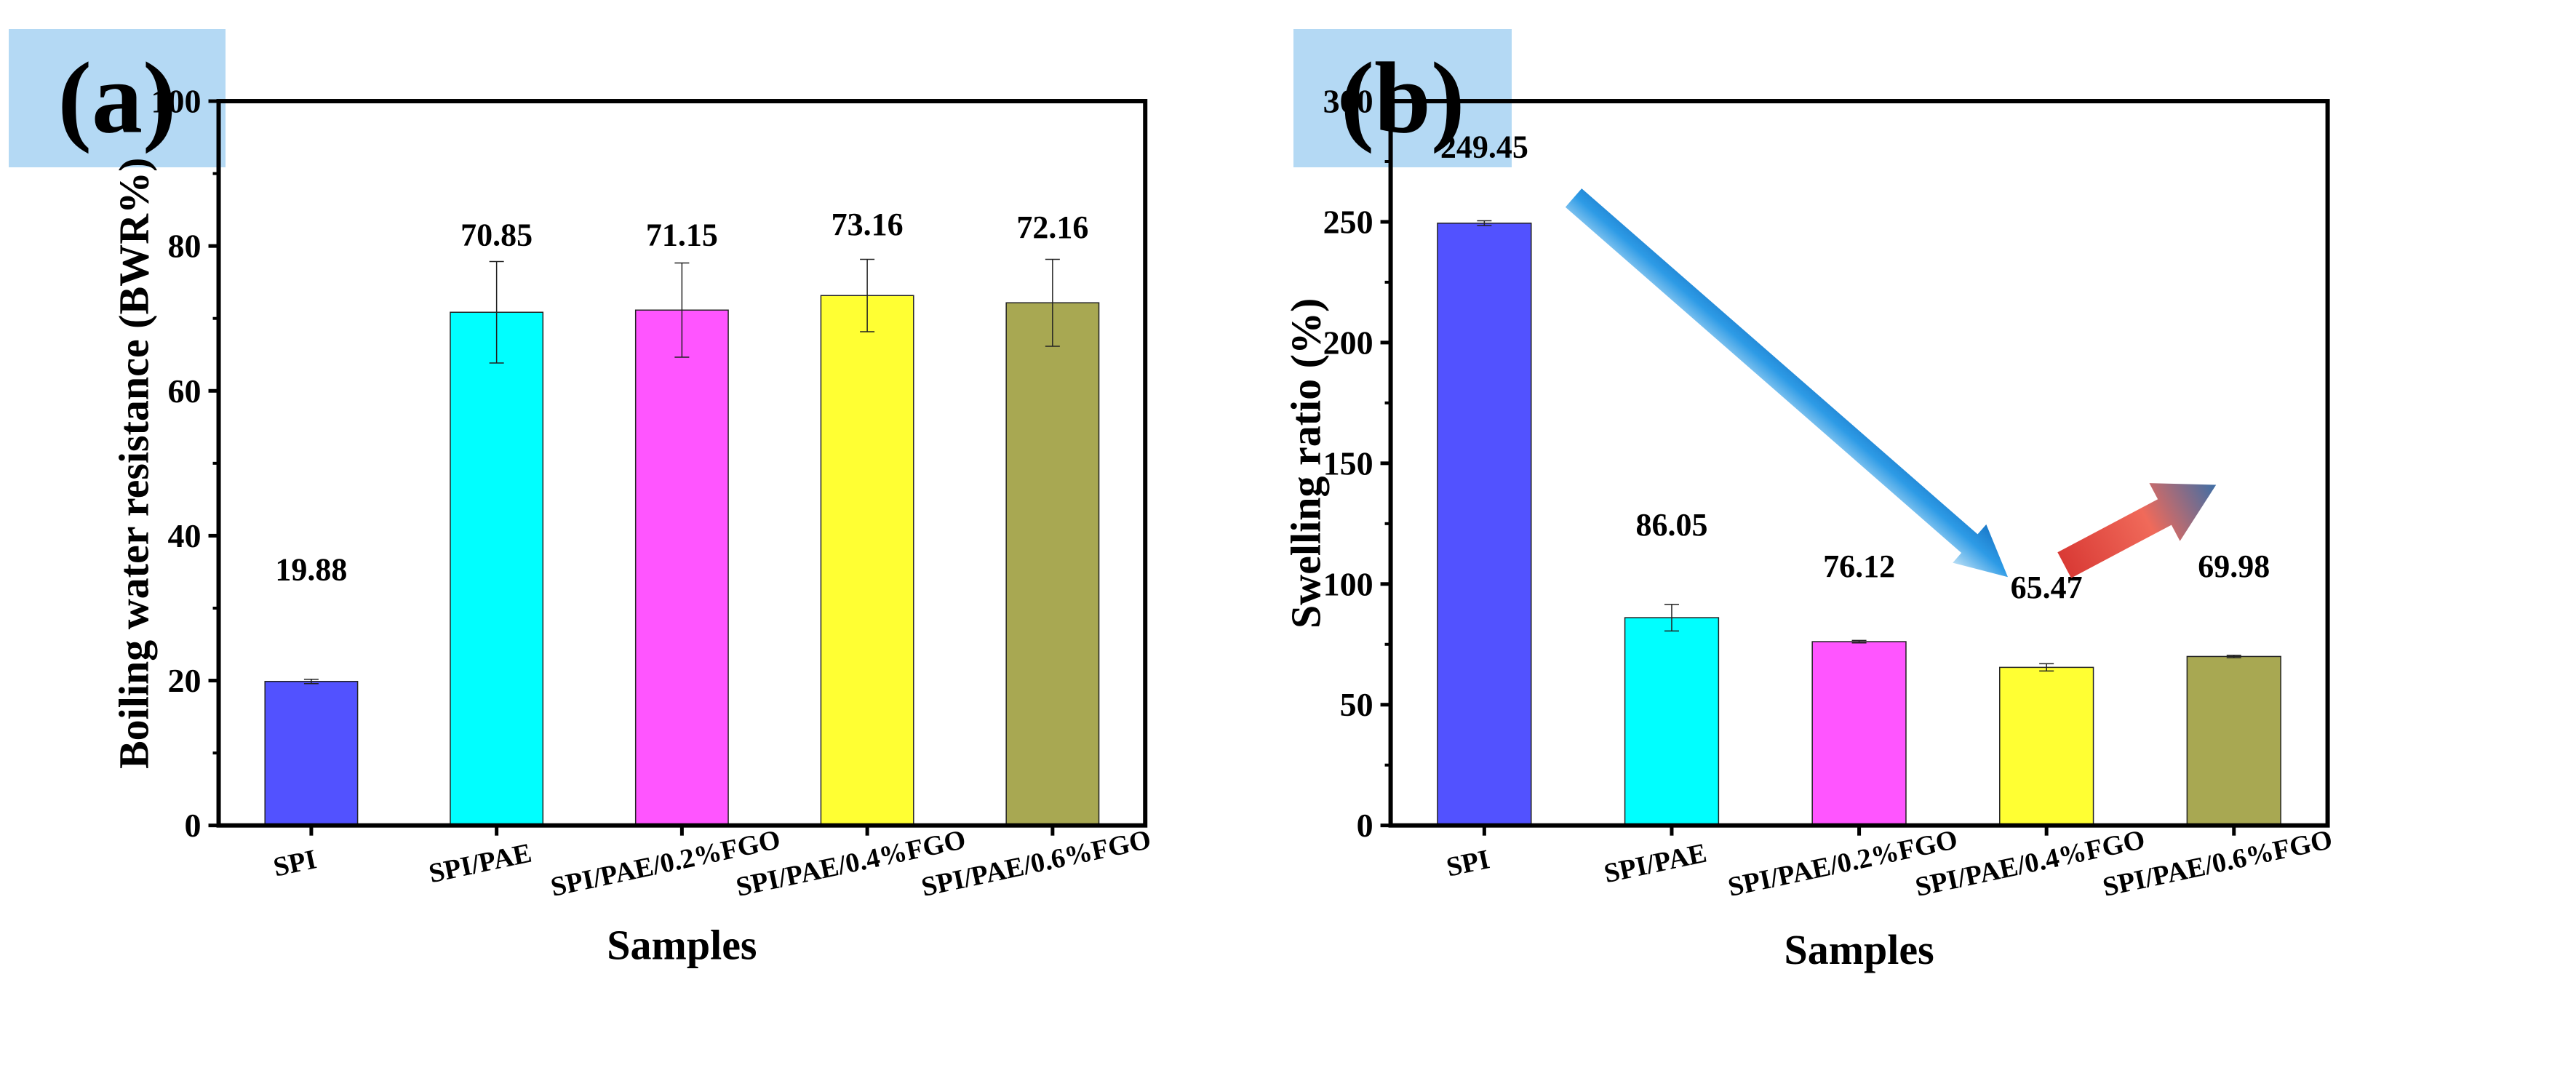  What do you see at coordinates (1348, 101) in the screenshot?
I see `y-tick-label: 300` at bounding box center [1348, 101].